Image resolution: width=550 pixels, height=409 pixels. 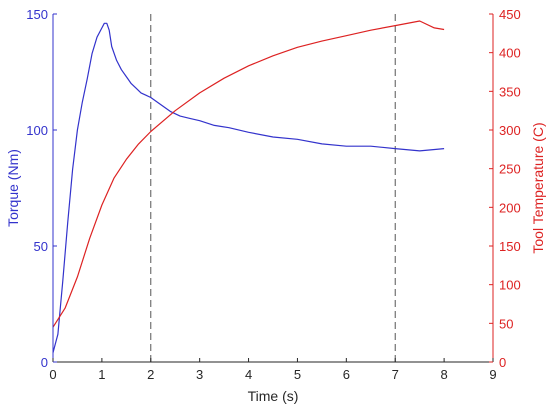 I want to click on x-tick-label: 8, so click(x=443, y=374).